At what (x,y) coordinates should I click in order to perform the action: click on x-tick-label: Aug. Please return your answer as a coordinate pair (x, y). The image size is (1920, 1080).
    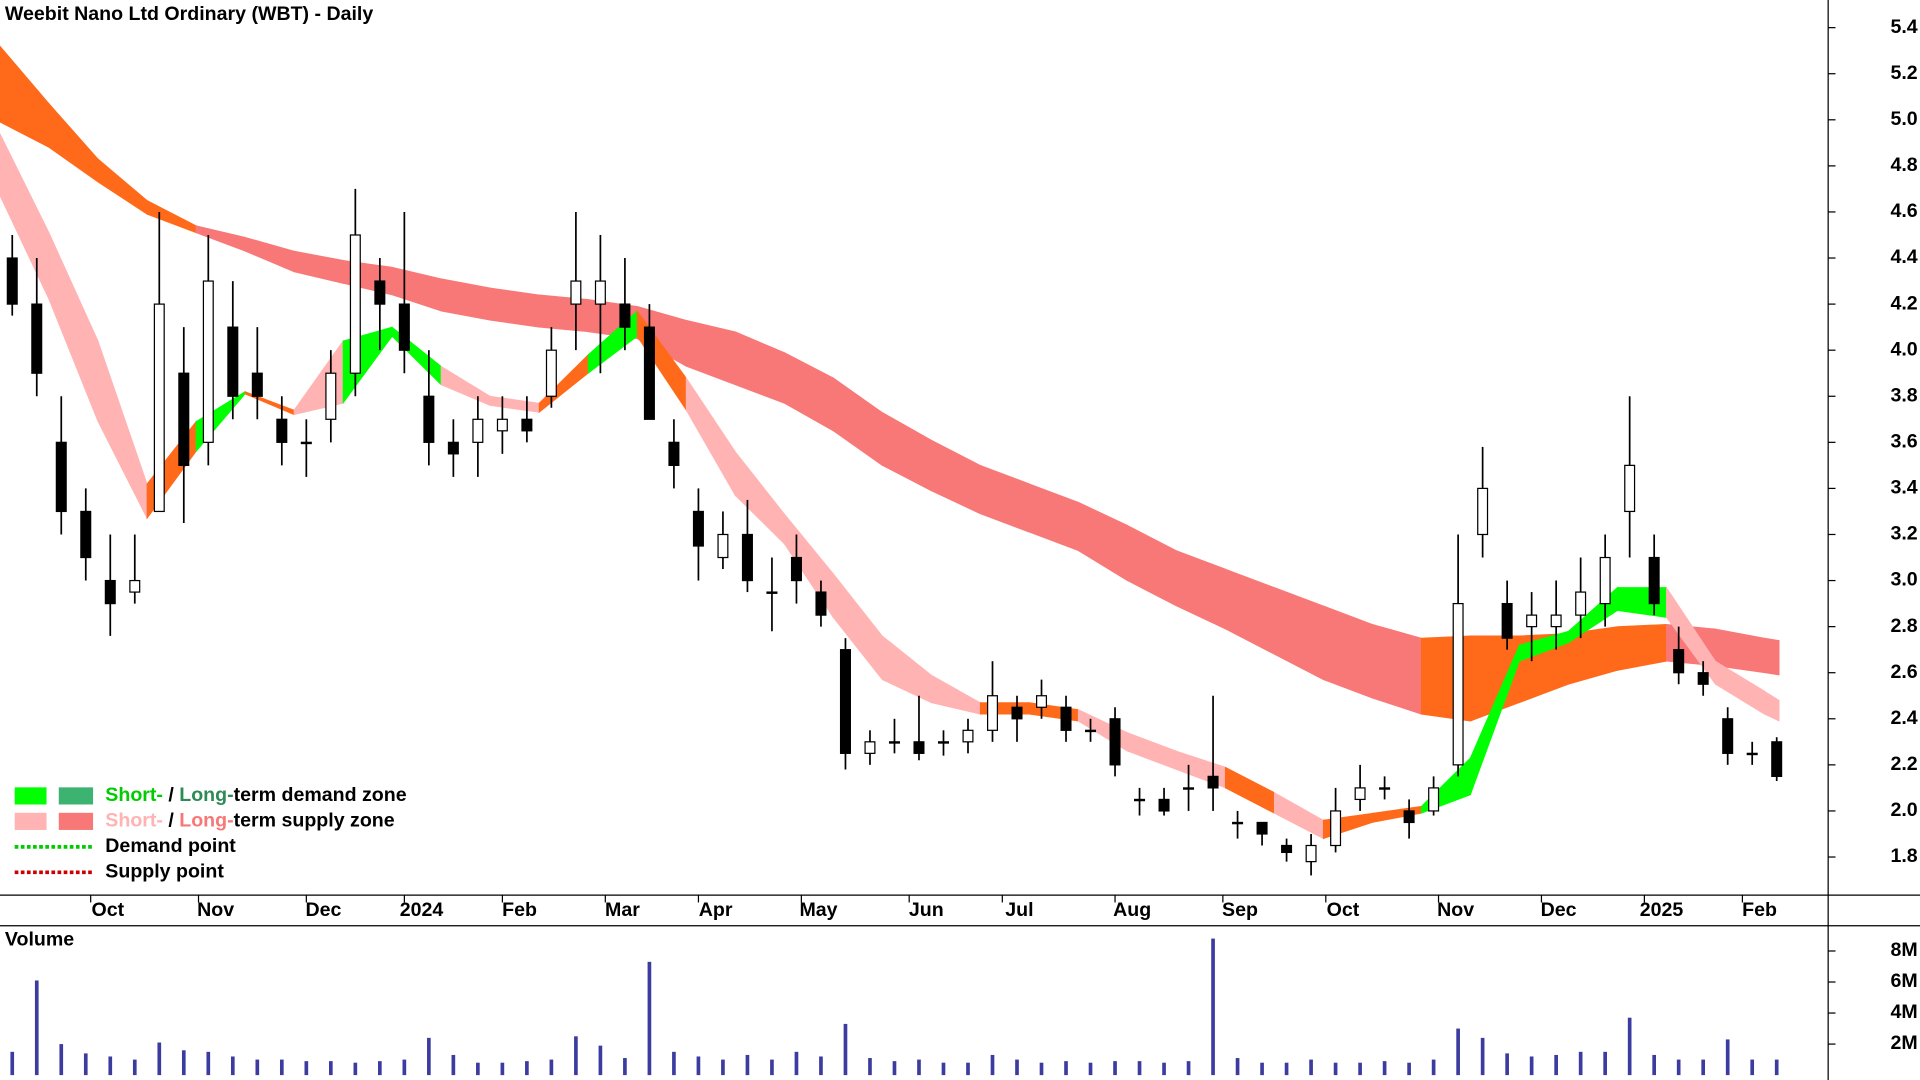
    Looking at the image, I should click on (1132, 910).